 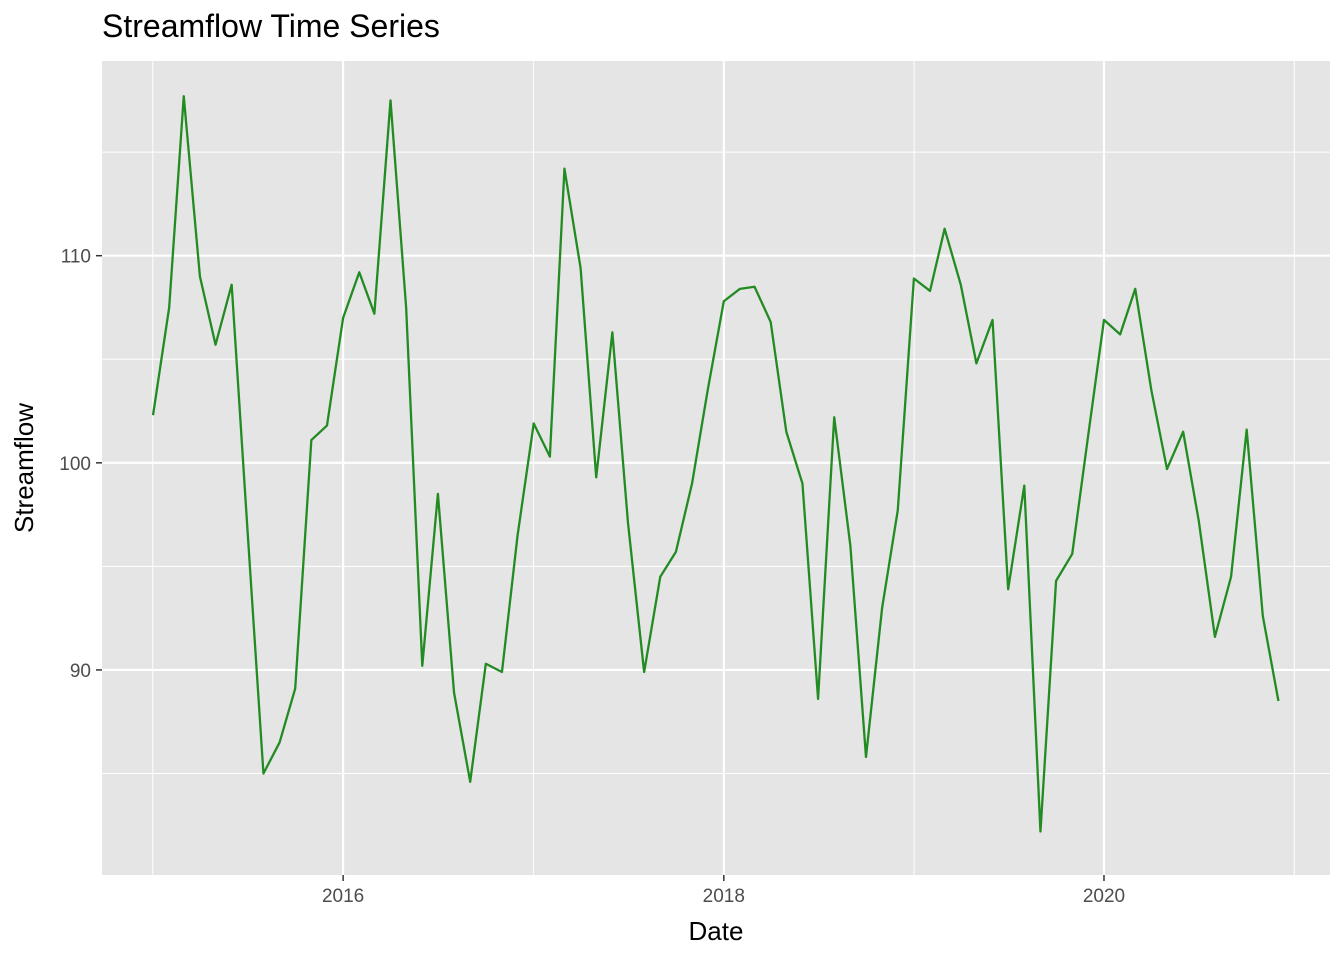 What do you see at coordinates (80, 671) in the screenshot?
I see `y-tick-label: 90` at bounding box center [80, 671].